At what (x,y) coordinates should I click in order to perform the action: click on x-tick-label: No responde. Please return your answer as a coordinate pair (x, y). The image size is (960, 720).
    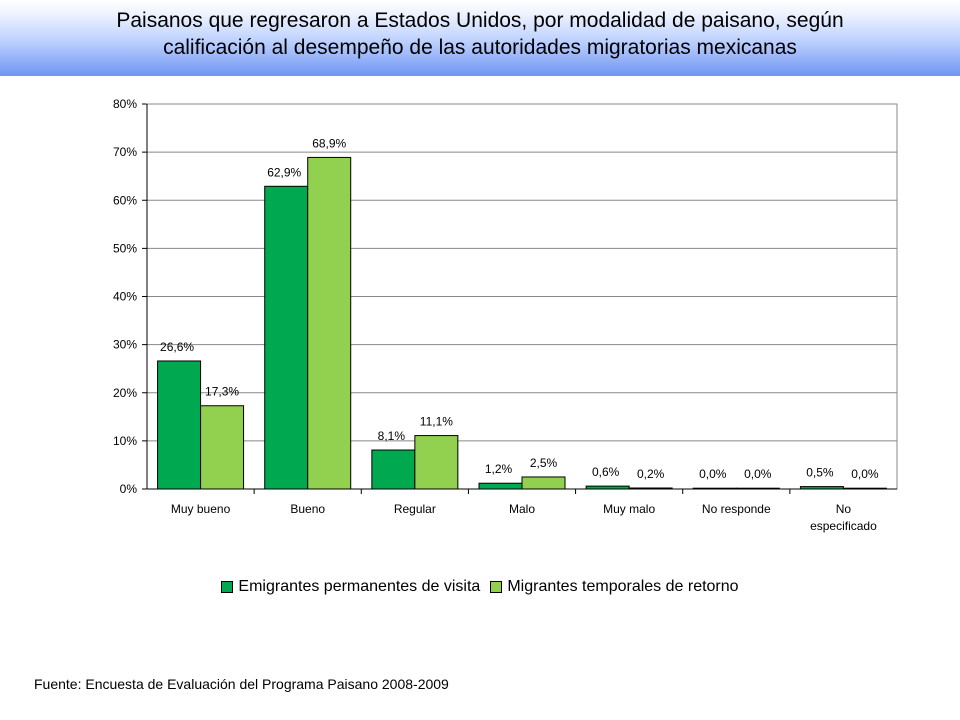
    Looking at the image, I should click on (736, 509).